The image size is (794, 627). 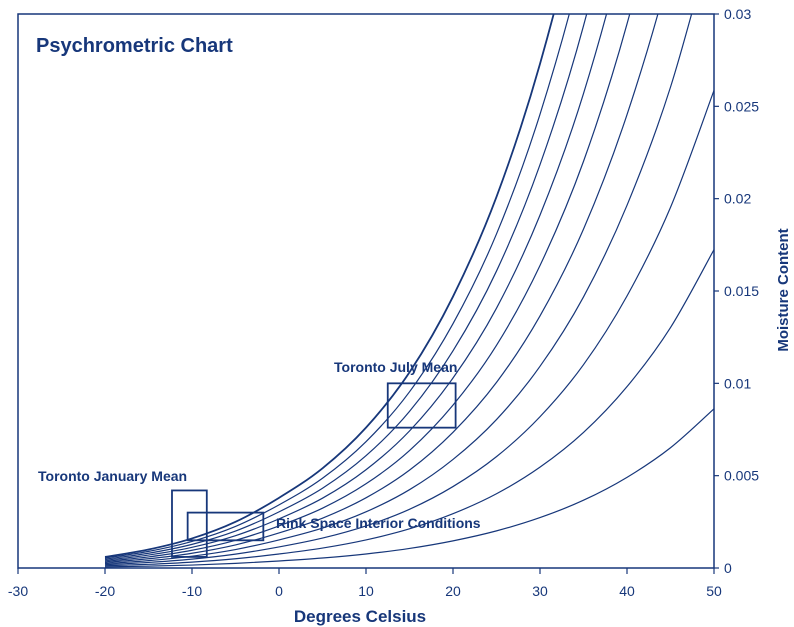 What do you see at coordinates (192, 591) in the screenshot?
I see `x-tick-label: -10` at bounding box center [192, 591].